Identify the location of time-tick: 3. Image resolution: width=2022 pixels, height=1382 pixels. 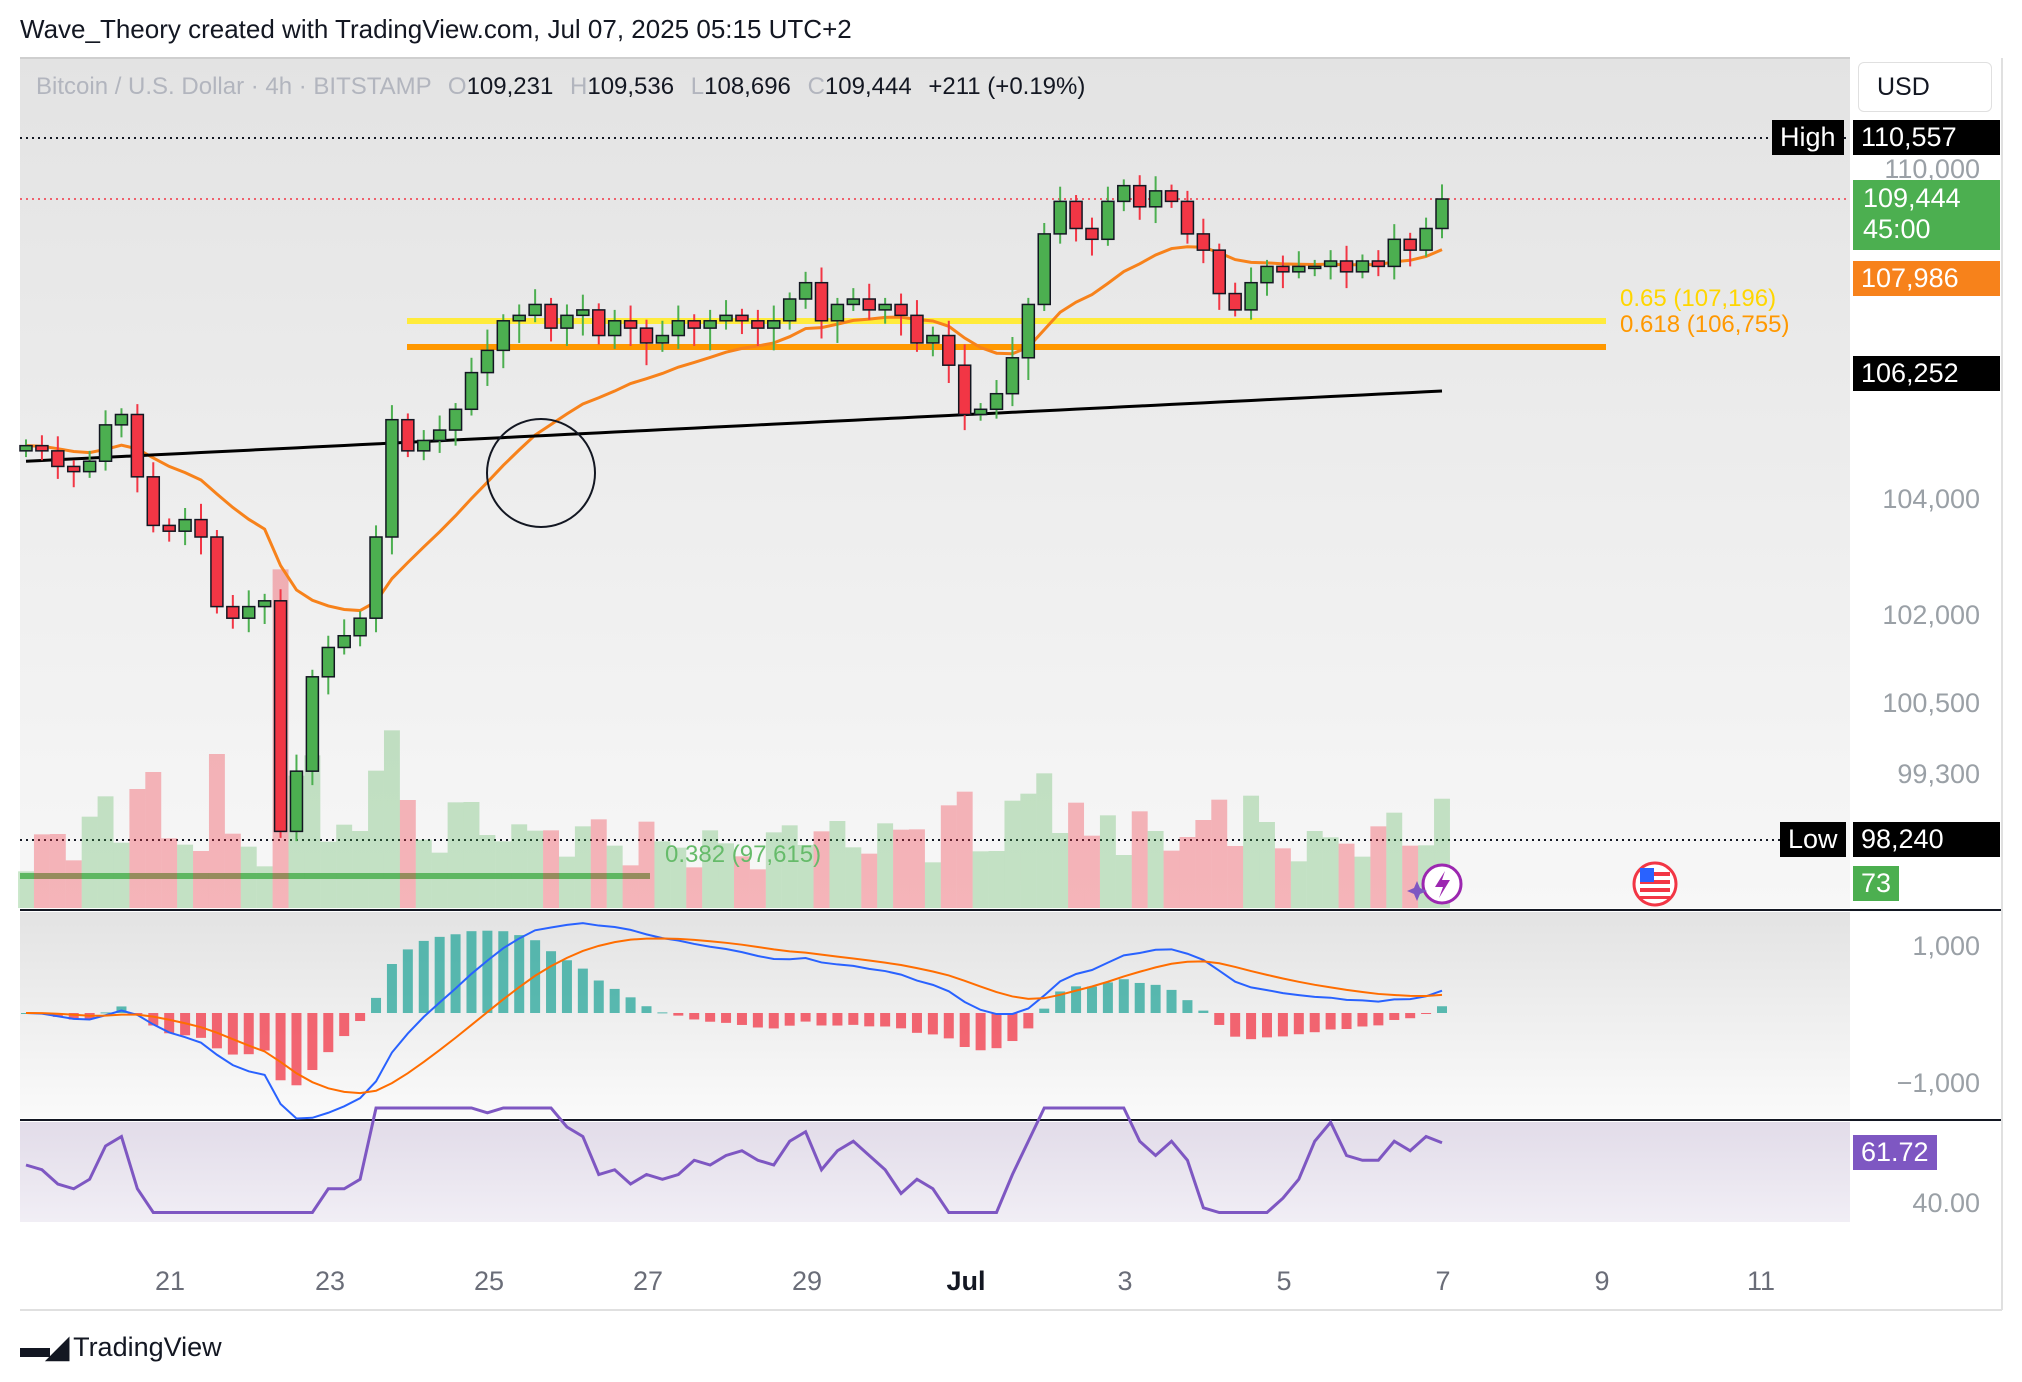
(1124, 1281).